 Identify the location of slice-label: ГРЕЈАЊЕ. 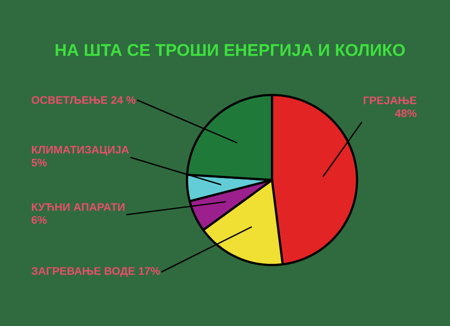
(390, 100).